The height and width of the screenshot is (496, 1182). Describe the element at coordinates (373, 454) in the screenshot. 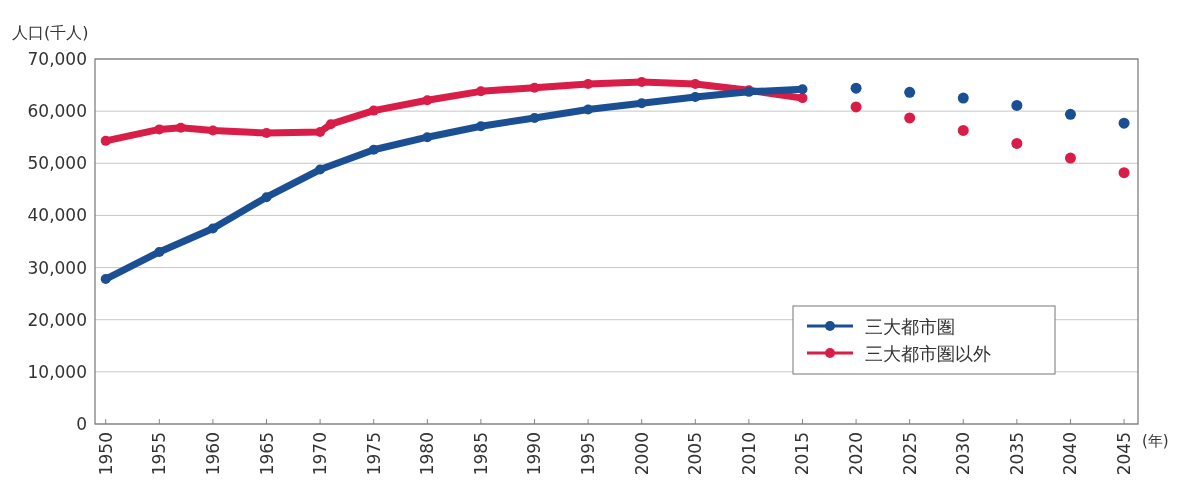

I see `x-tick-label: 1975` at that location.